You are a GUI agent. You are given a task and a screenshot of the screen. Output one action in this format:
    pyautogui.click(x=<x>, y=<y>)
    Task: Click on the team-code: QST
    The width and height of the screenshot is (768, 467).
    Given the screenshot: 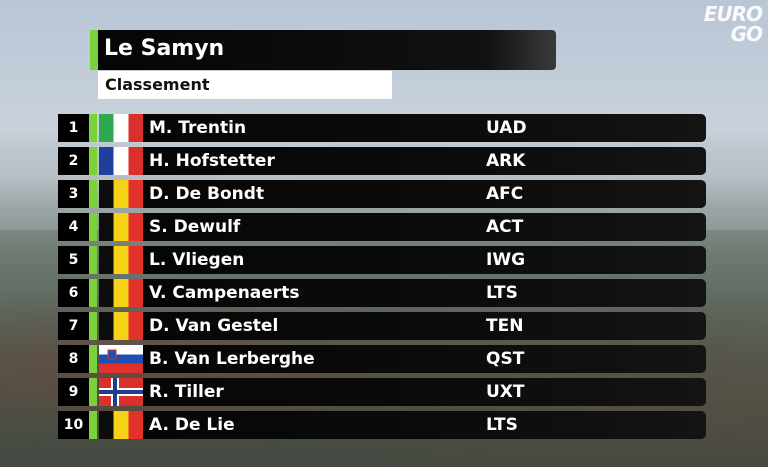 What is the action you would take?
    pyautogui.click(x=505, y=359)
    